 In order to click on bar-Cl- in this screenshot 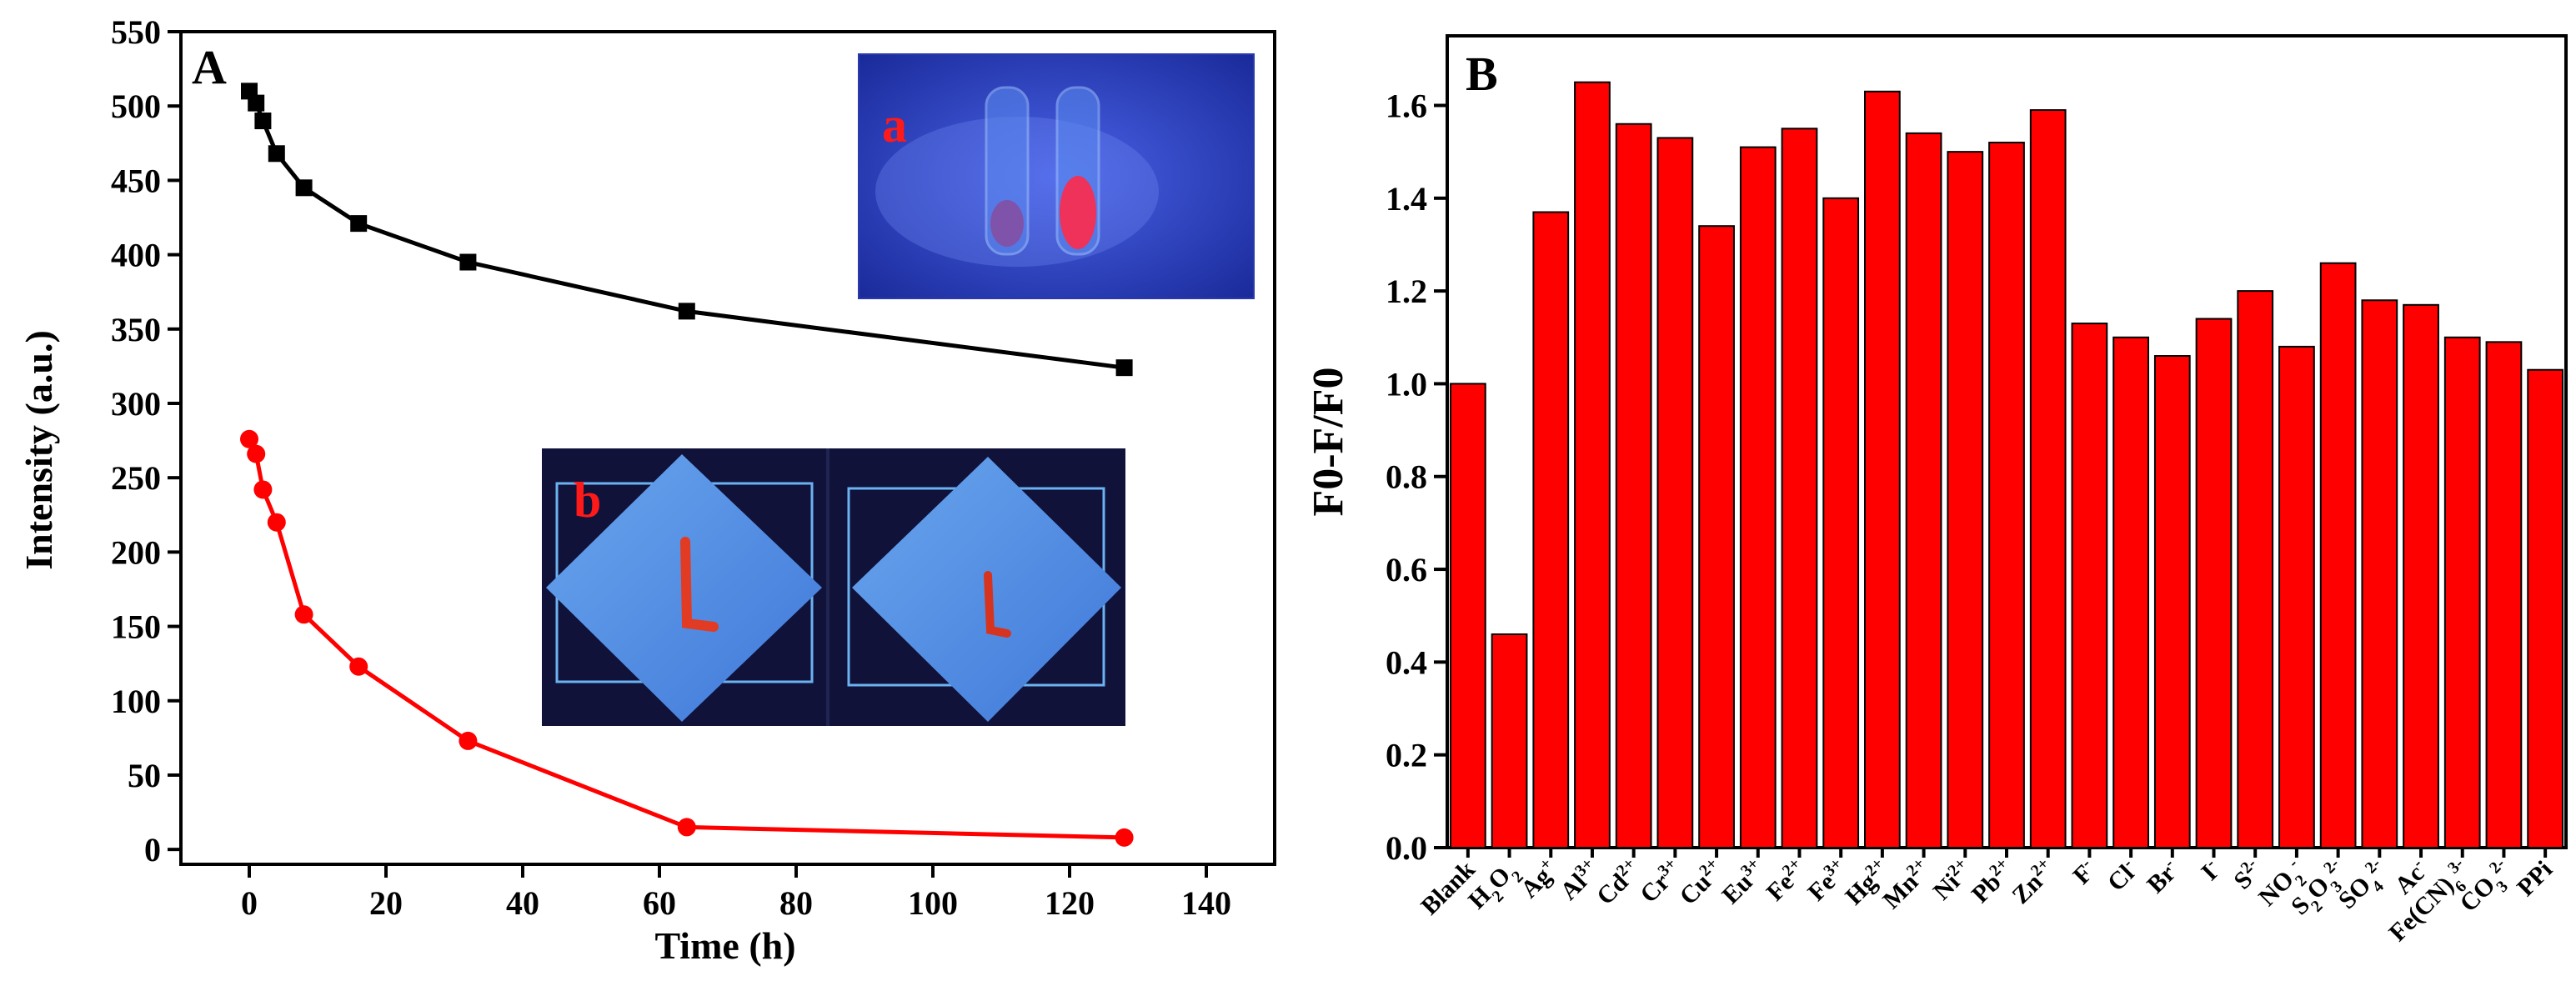, I will do `click(2130, 592)`.